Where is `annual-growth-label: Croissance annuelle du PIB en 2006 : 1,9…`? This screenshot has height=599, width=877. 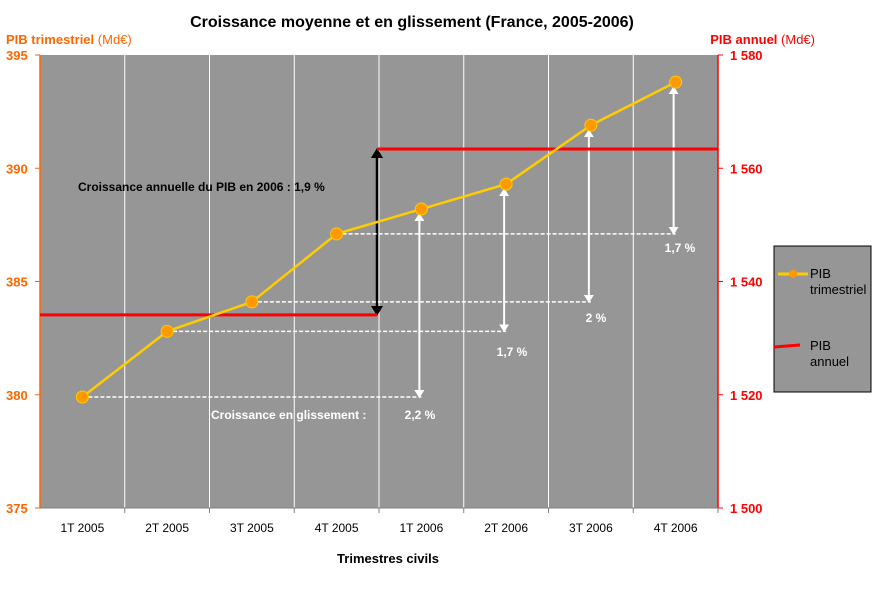 annual-growth-label: Croissance annuelle du PIB en 2006 : 1,9… is located at coordinates (201, 187).